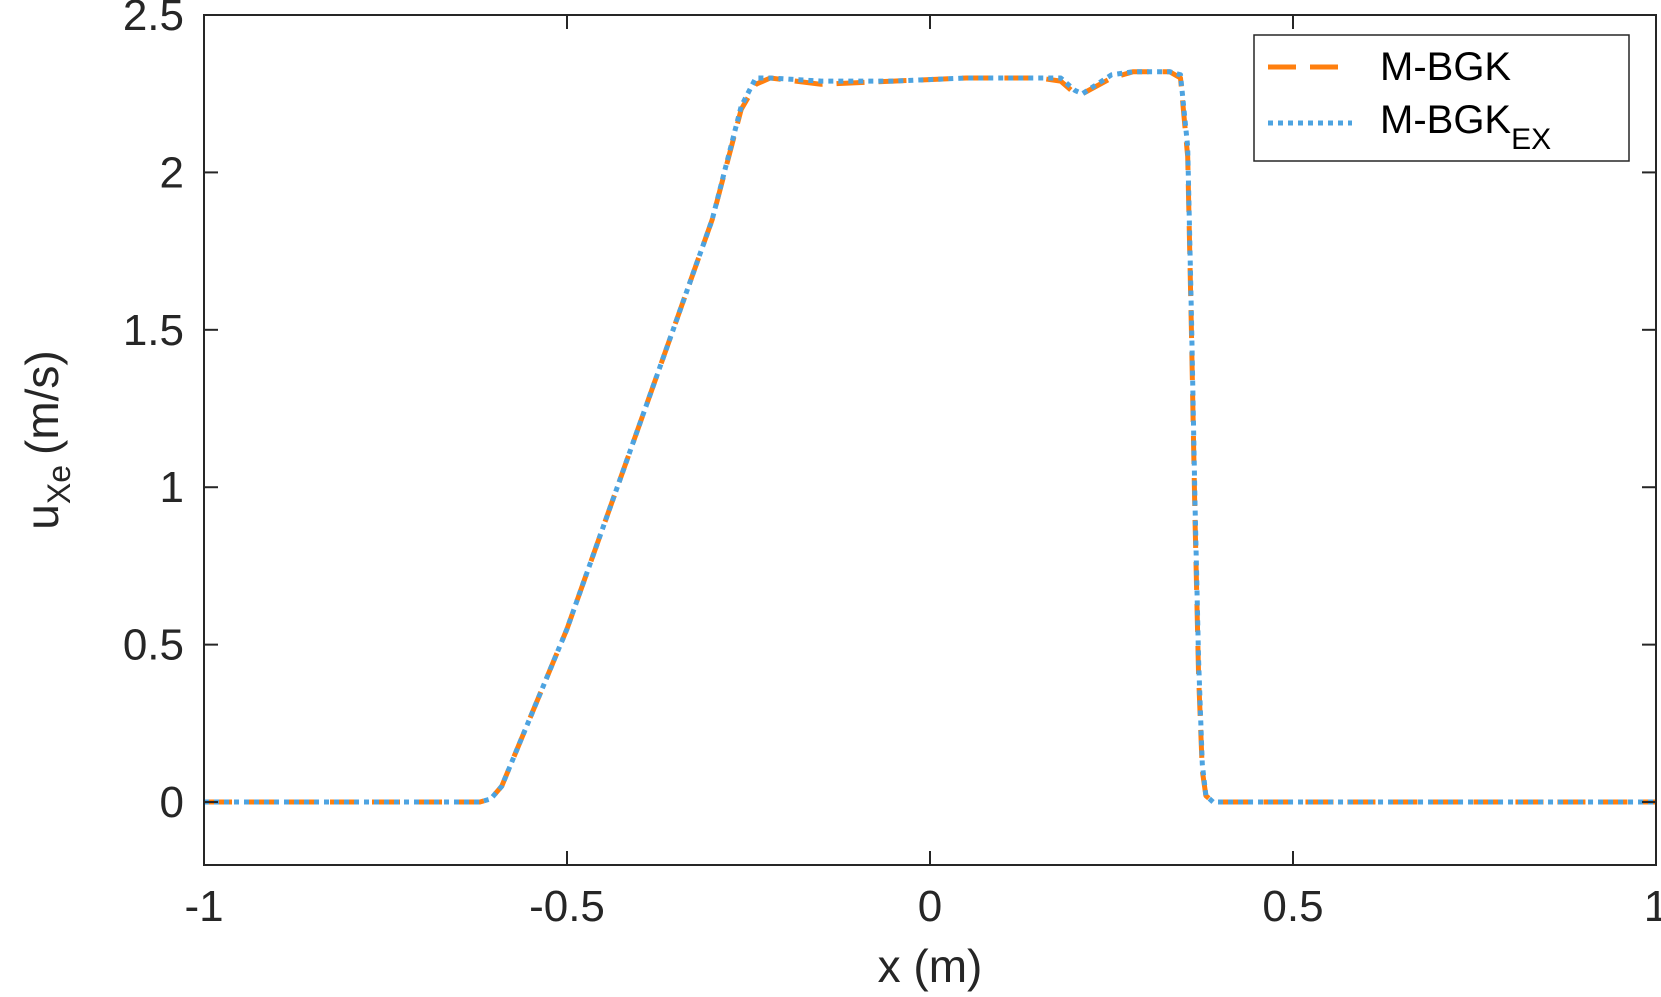 This screenshot has height=997, width=1661. What do you see at coordinates (203, 906) in the screenshot?
I see `x-tick-label: -1` at bounding box center [203, 906].